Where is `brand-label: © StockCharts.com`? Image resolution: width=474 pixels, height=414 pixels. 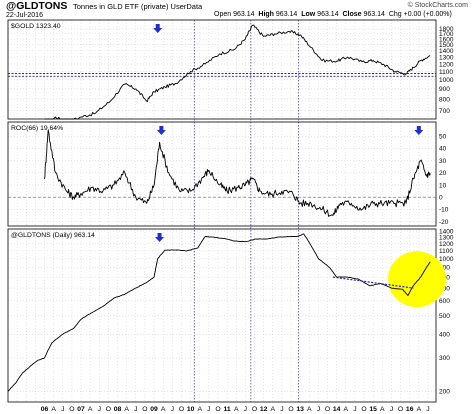
brand-label: © StockCharts.com is located at coordinates (437, 5).